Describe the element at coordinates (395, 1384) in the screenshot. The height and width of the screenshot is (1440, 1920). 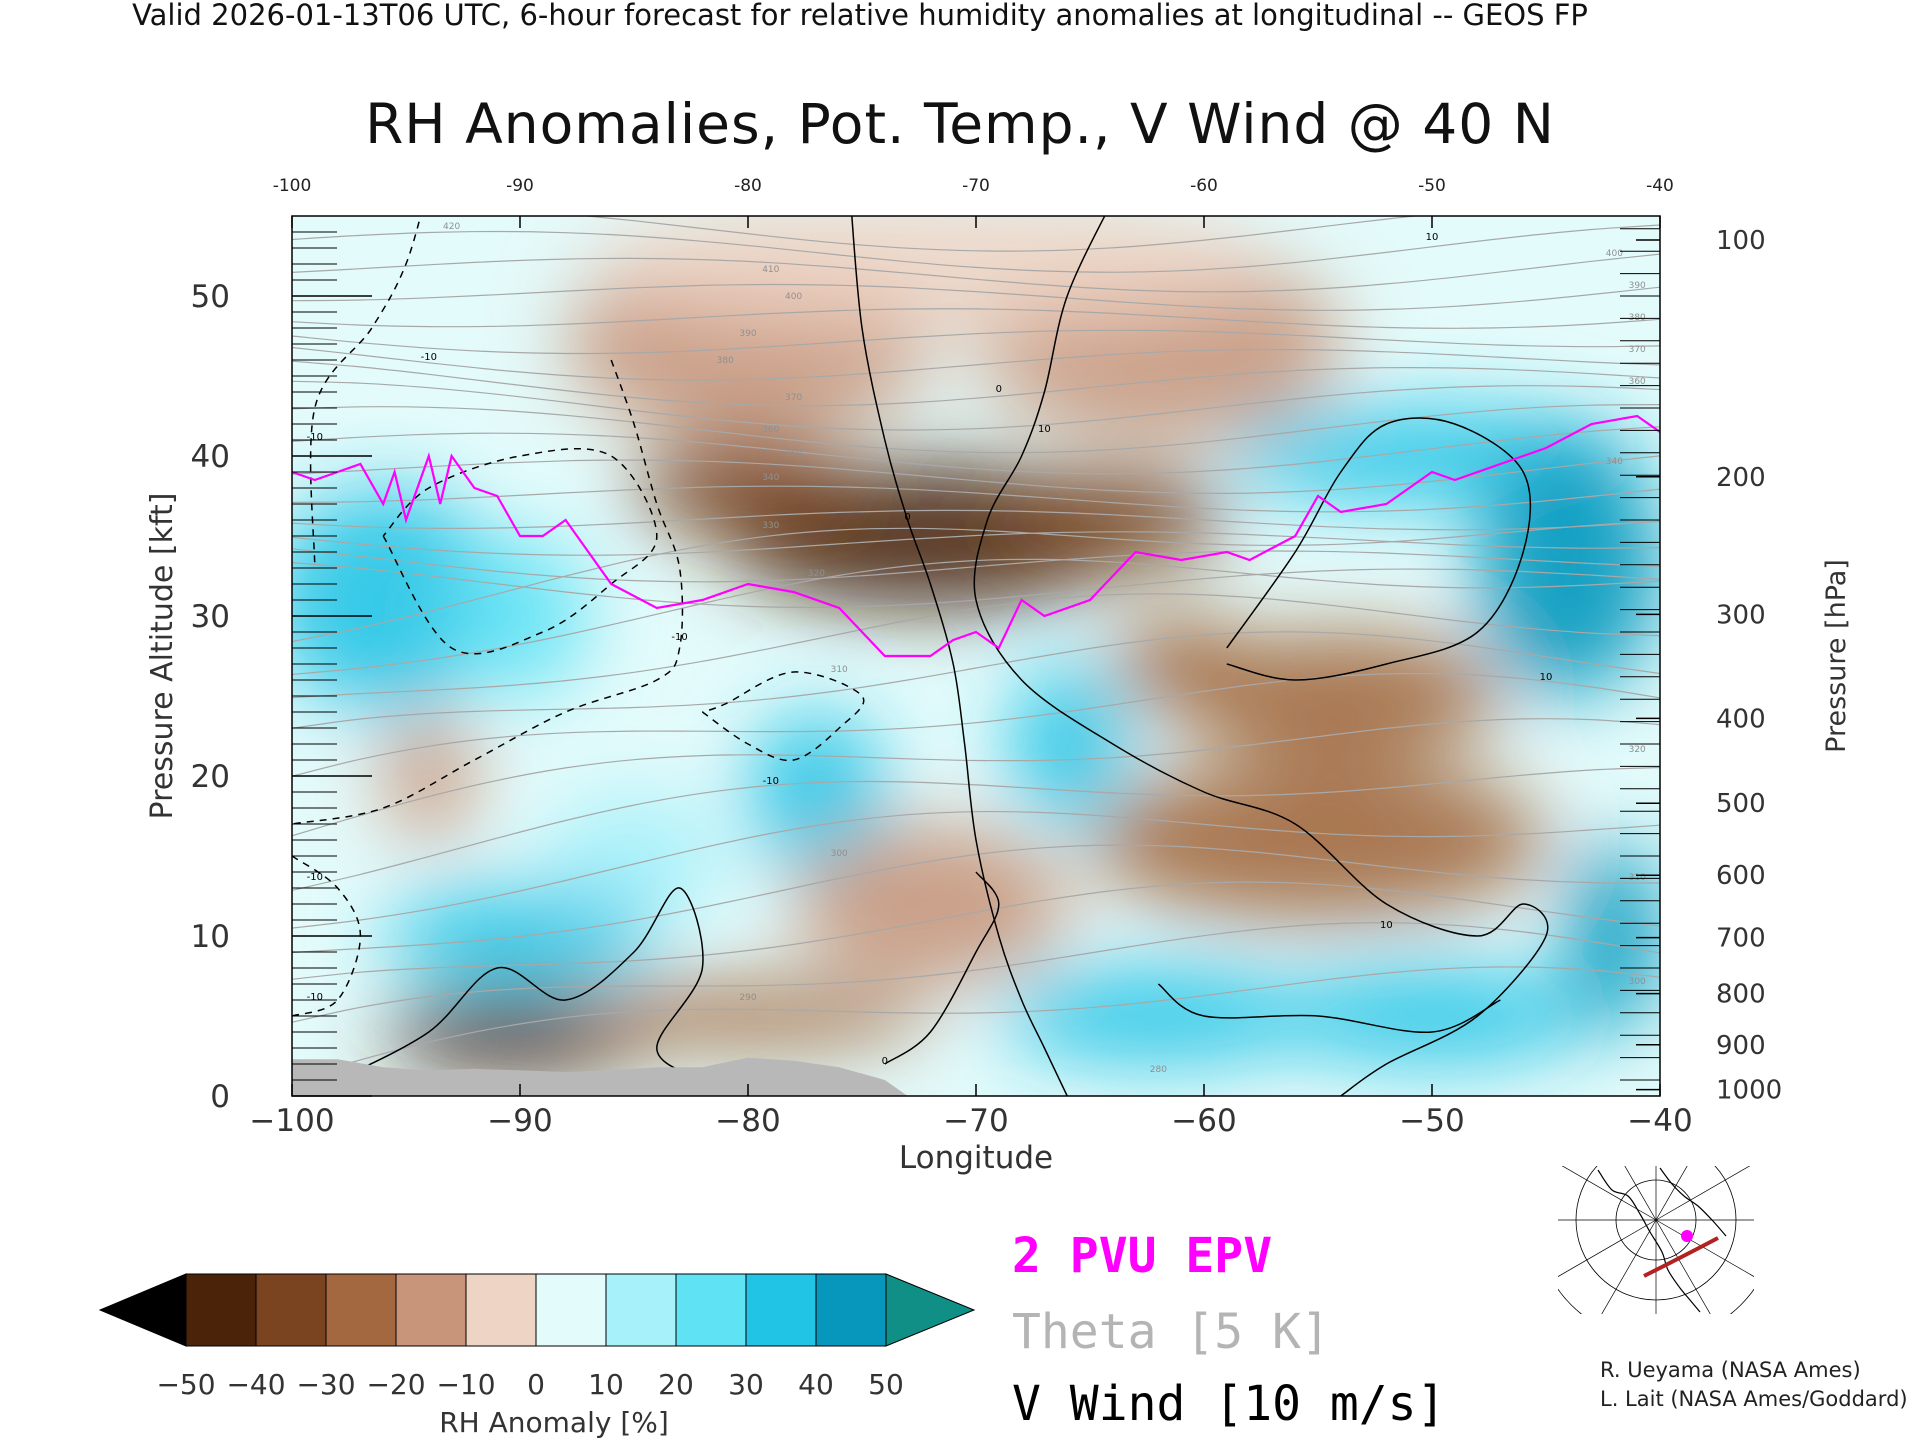
I see `colorbar-tick-label: −20` at that location.